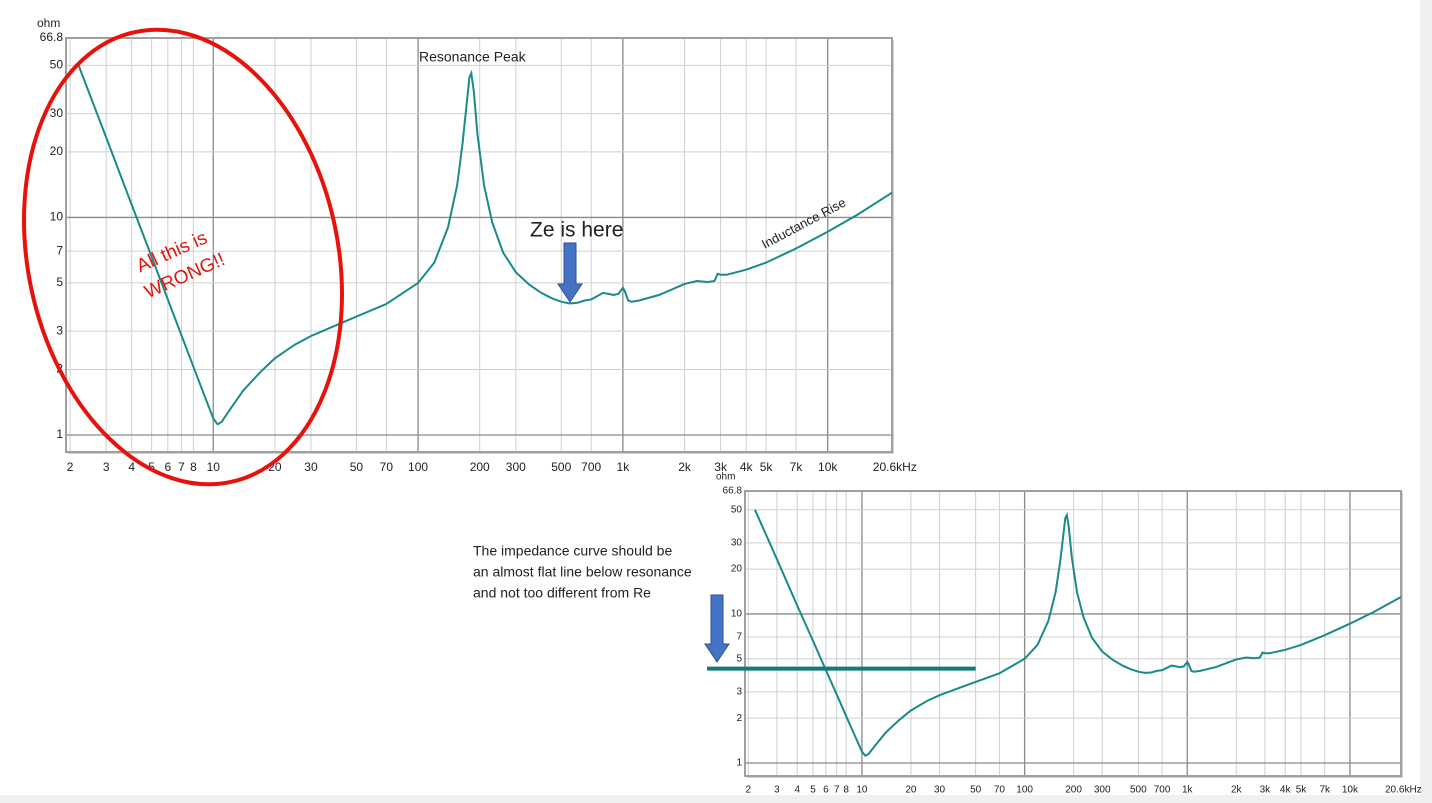  Describe the element at coordinates (570, 272) in the screenshot. I see `ze-arrow` at that location.